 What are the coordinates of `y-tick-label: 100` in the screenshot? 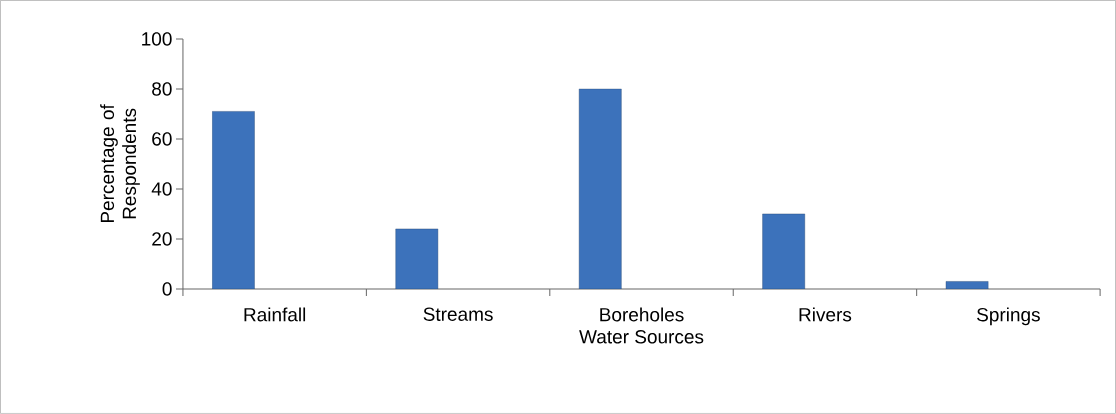 It's located at (157, 39).